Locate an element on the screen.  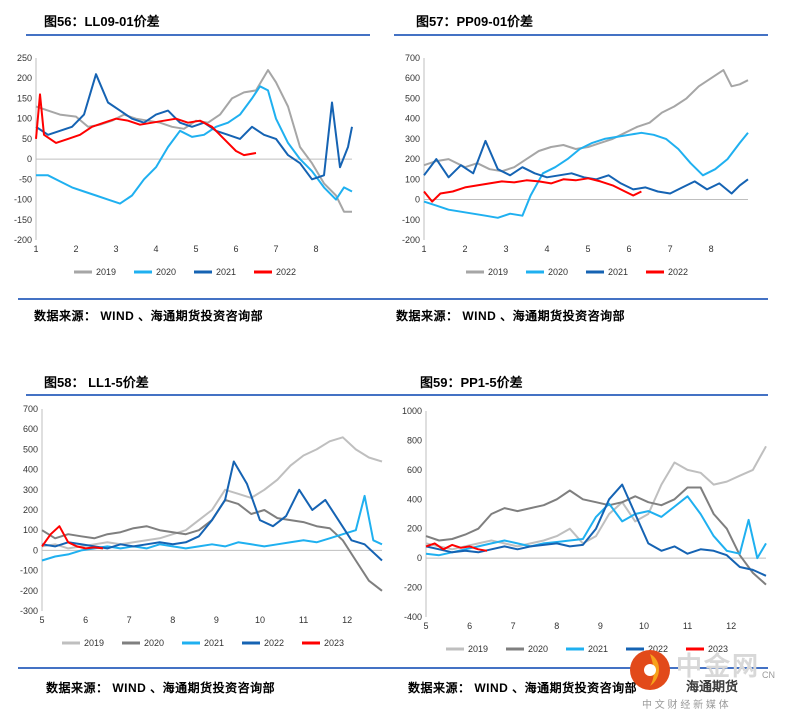
y-tick-label: 1000 is located at coordinates (412, 411).